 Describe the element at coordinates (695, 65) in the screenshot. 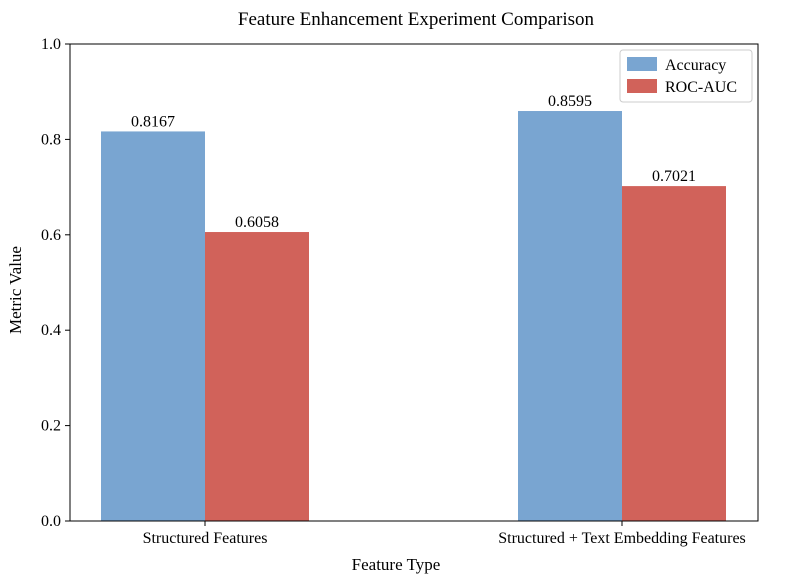

I see `legend-label: Accuracy` at that location.